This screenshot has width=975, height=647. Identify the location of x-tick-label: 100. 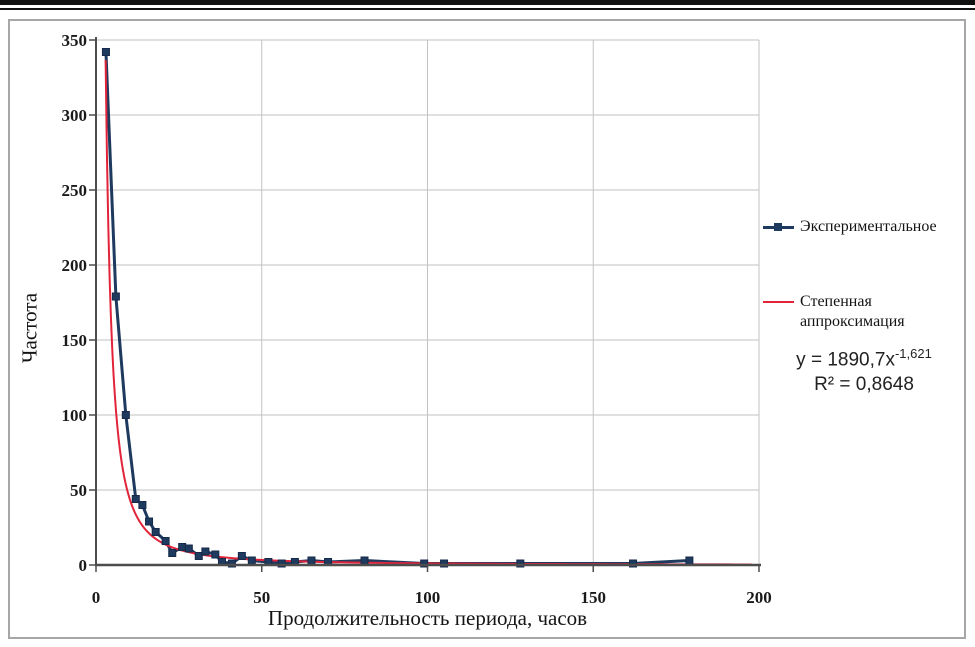
(428, 597).